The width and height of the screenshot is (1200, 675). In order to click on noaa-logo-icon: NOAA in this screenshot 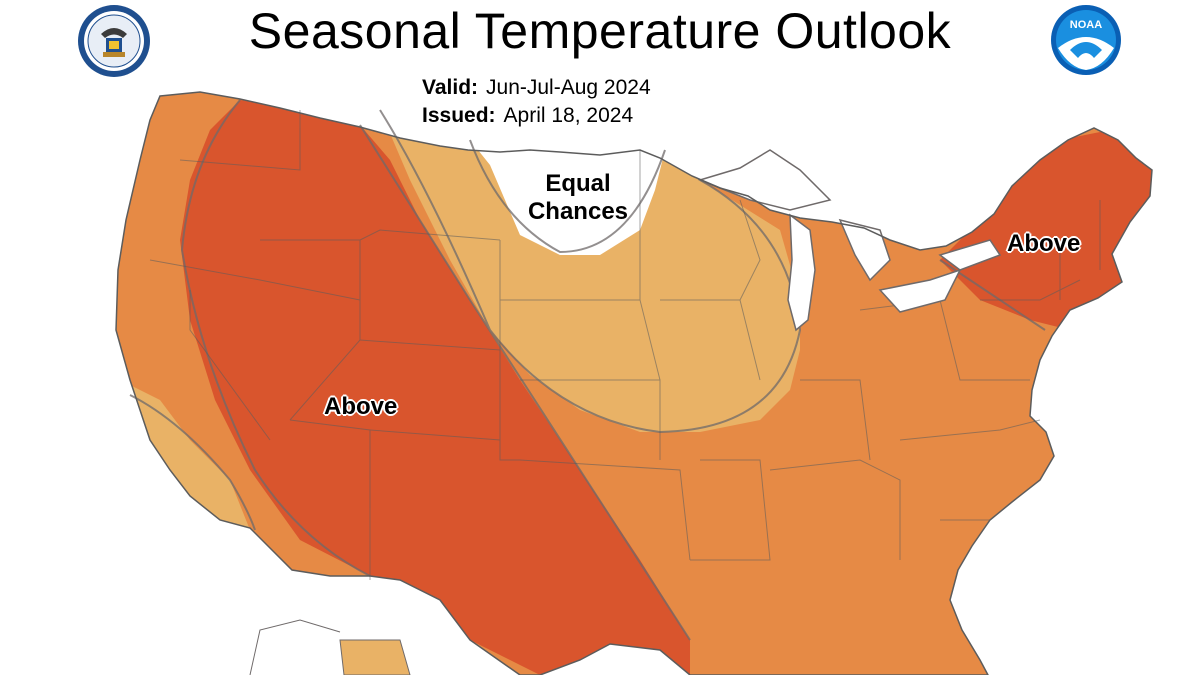, I will do `click(1086, 40)`.